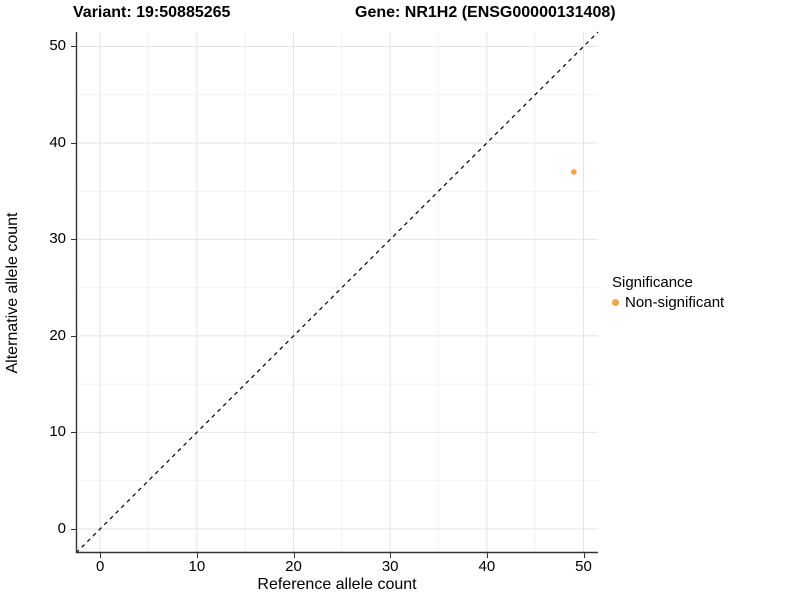 Image resolution: width=800 pixels, height=600 pixels. What do you see at coordinates (485, 12) in the screenshot?
I see `gene-title: Gene: NR1H2 (ENSG00000131408)` at bounding box center [485, 12].